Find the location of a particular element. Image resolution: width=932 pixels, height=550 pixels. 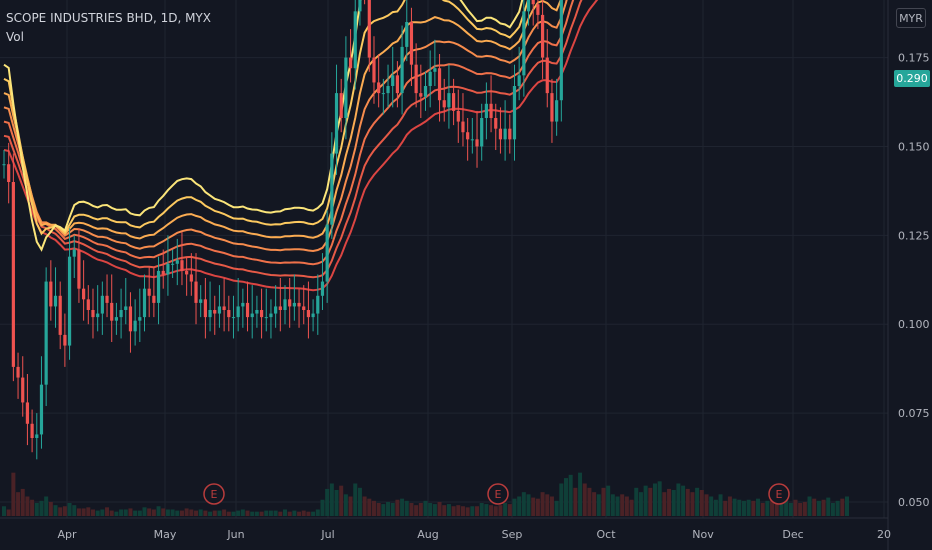

symbol-title: SCOPE INDUSTRIES BHD, 1D, MYX is located at coordinates (108, 18).